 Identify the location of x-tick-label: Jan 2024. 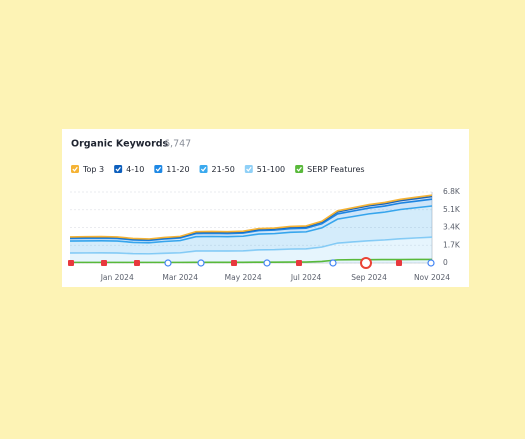
(117, 277).